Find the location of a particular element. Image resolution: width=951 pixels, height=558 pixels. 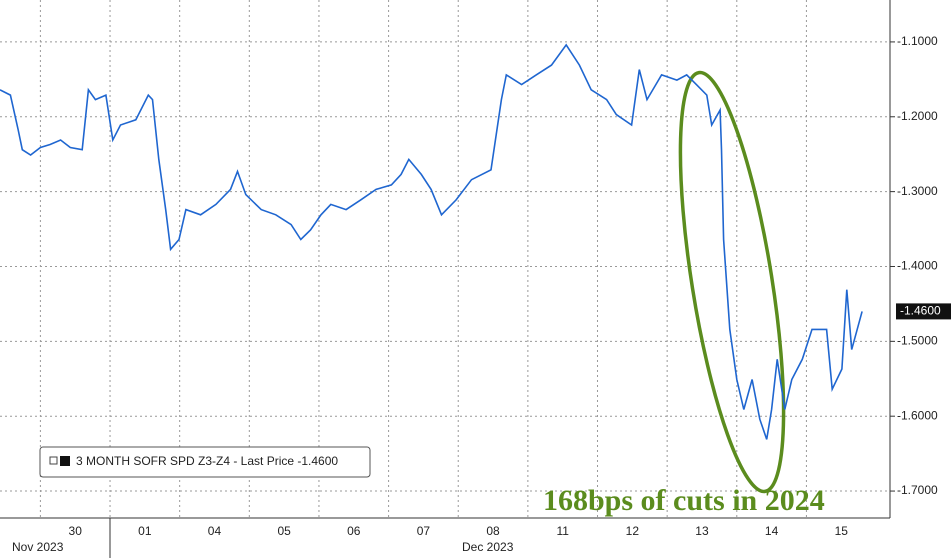

y-tick-label: -1.5000 is located at coordinates (917, 341).